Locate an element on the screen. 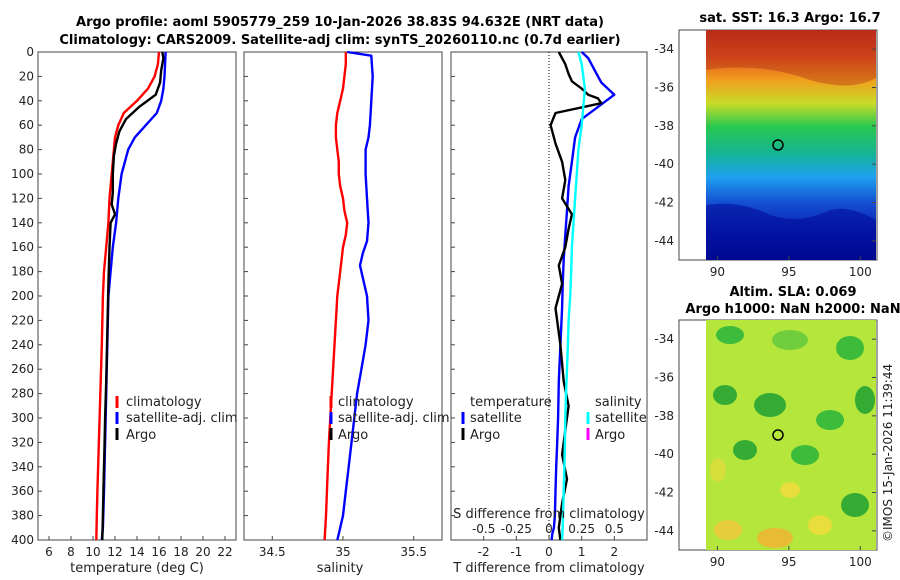 This screenshot has width=900, height=580. sla-argo-marker is located at coordinates (778, 435).